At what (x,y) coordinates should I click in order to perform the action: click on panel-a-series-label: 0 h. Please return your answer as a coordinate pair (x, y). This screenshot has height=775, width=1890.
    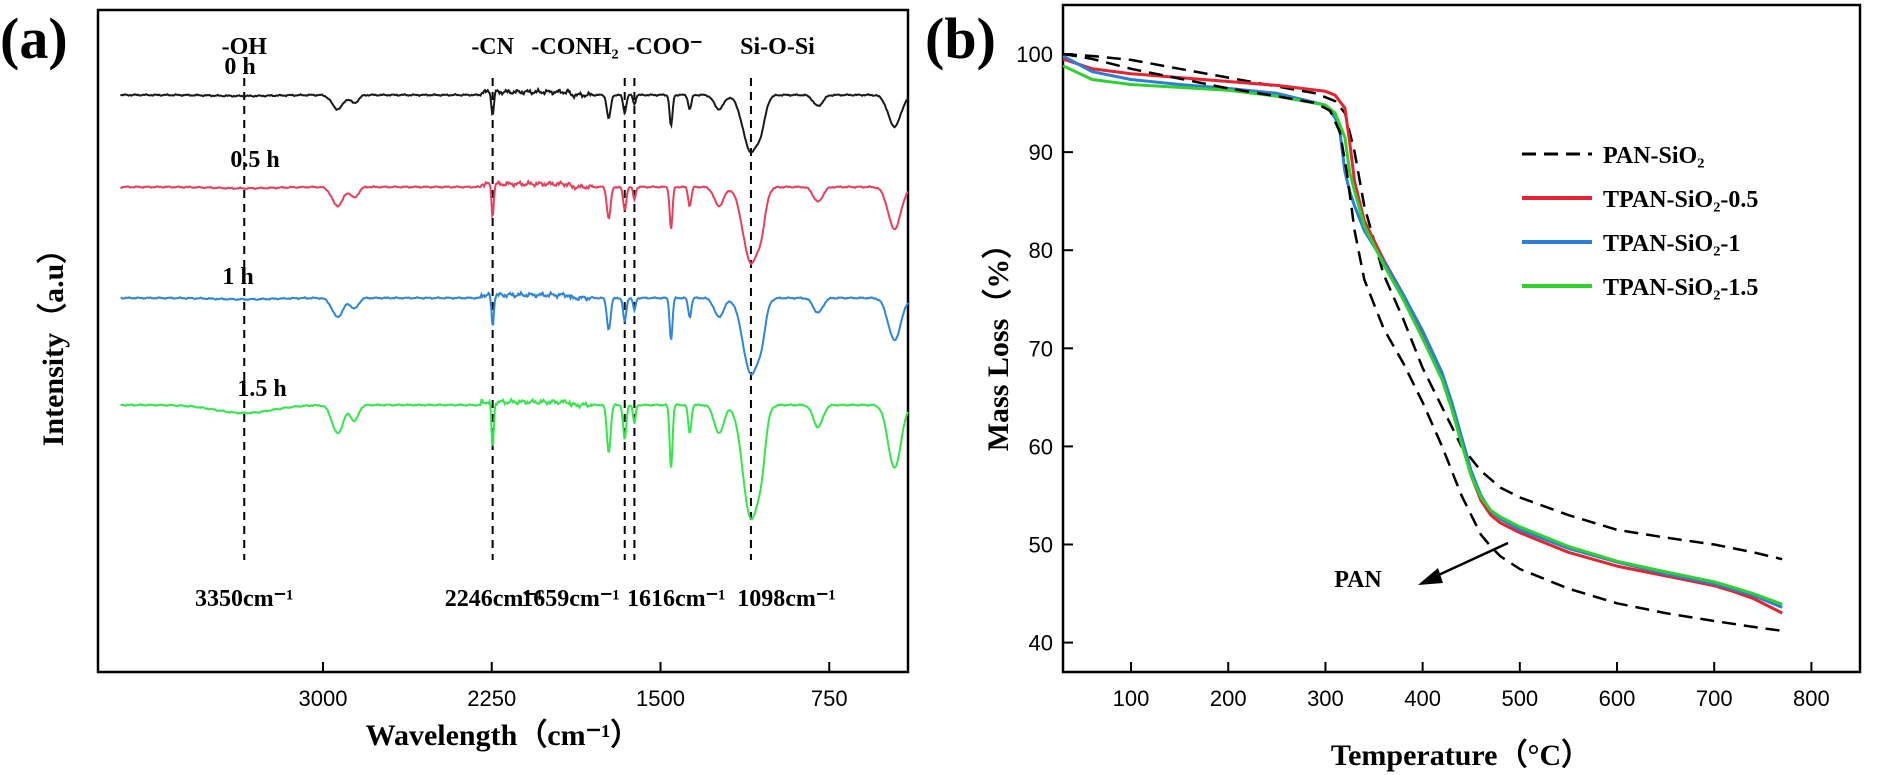
    Looking at the image, I should click on (239, 67).